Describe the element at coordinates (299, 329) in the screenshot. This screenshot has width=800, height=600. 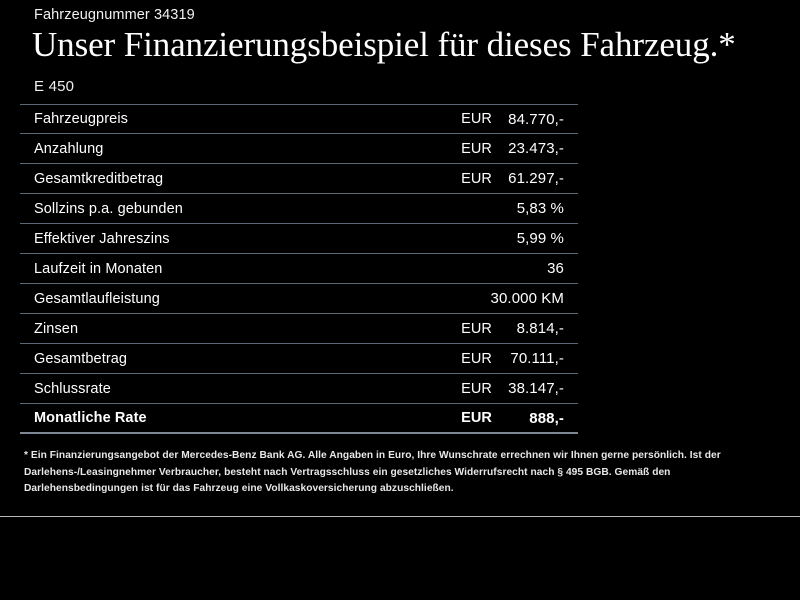
I see `table-row: Zinsen EUR 8.814,-` at that location.